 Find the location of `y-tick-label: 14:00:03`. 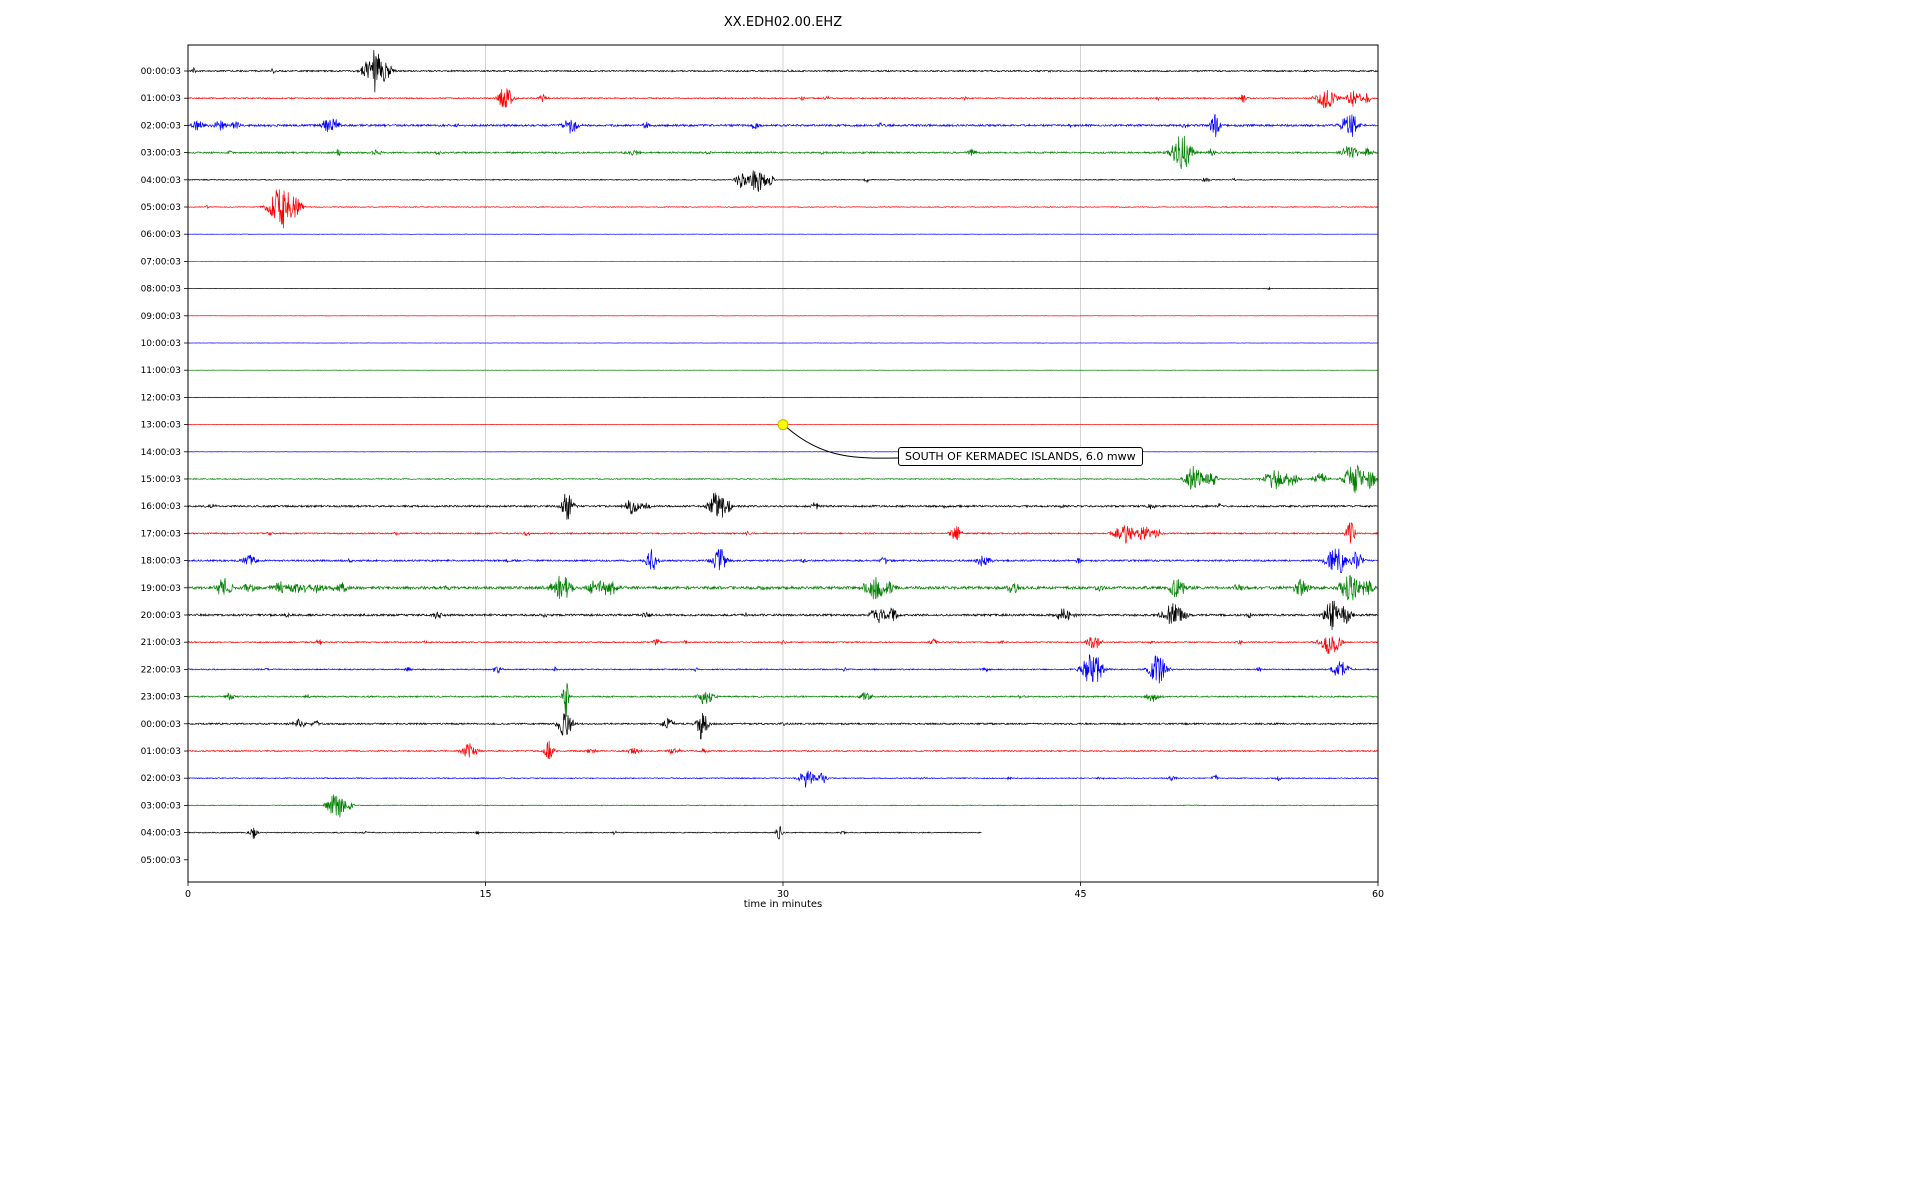

y-tick-label: 14:00:03 is located at coordinates (161, 453).